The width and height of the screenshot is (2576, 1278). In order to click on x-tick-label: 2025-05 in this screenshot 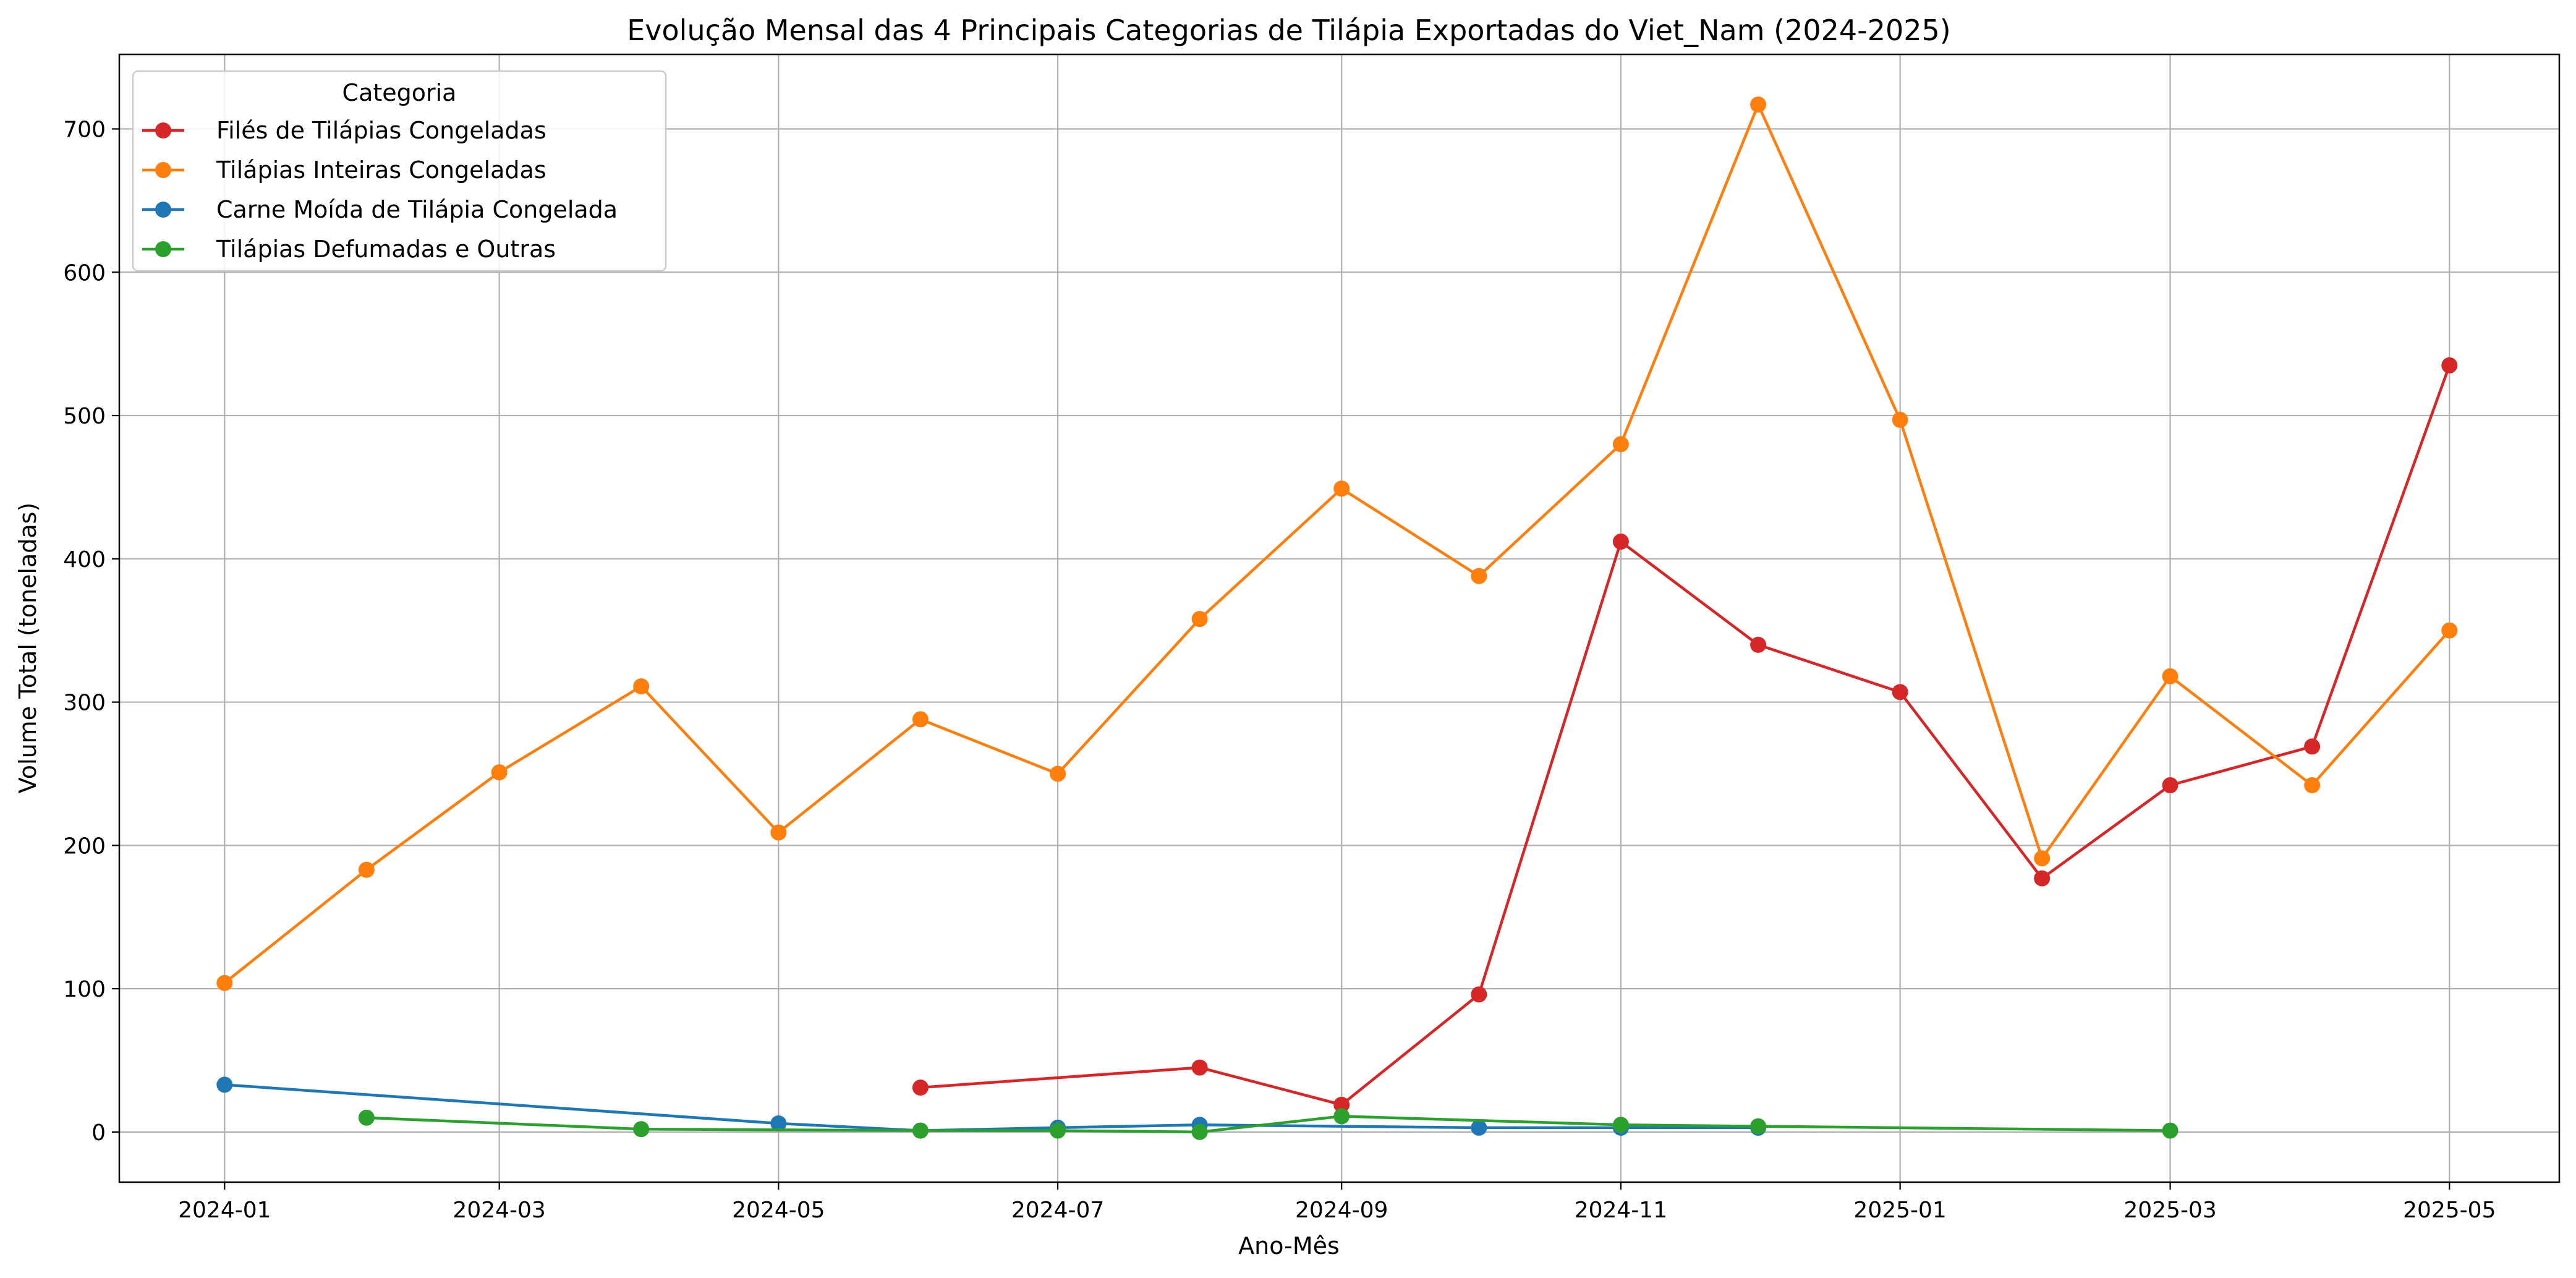, I will do `click(2449, 1210)`.